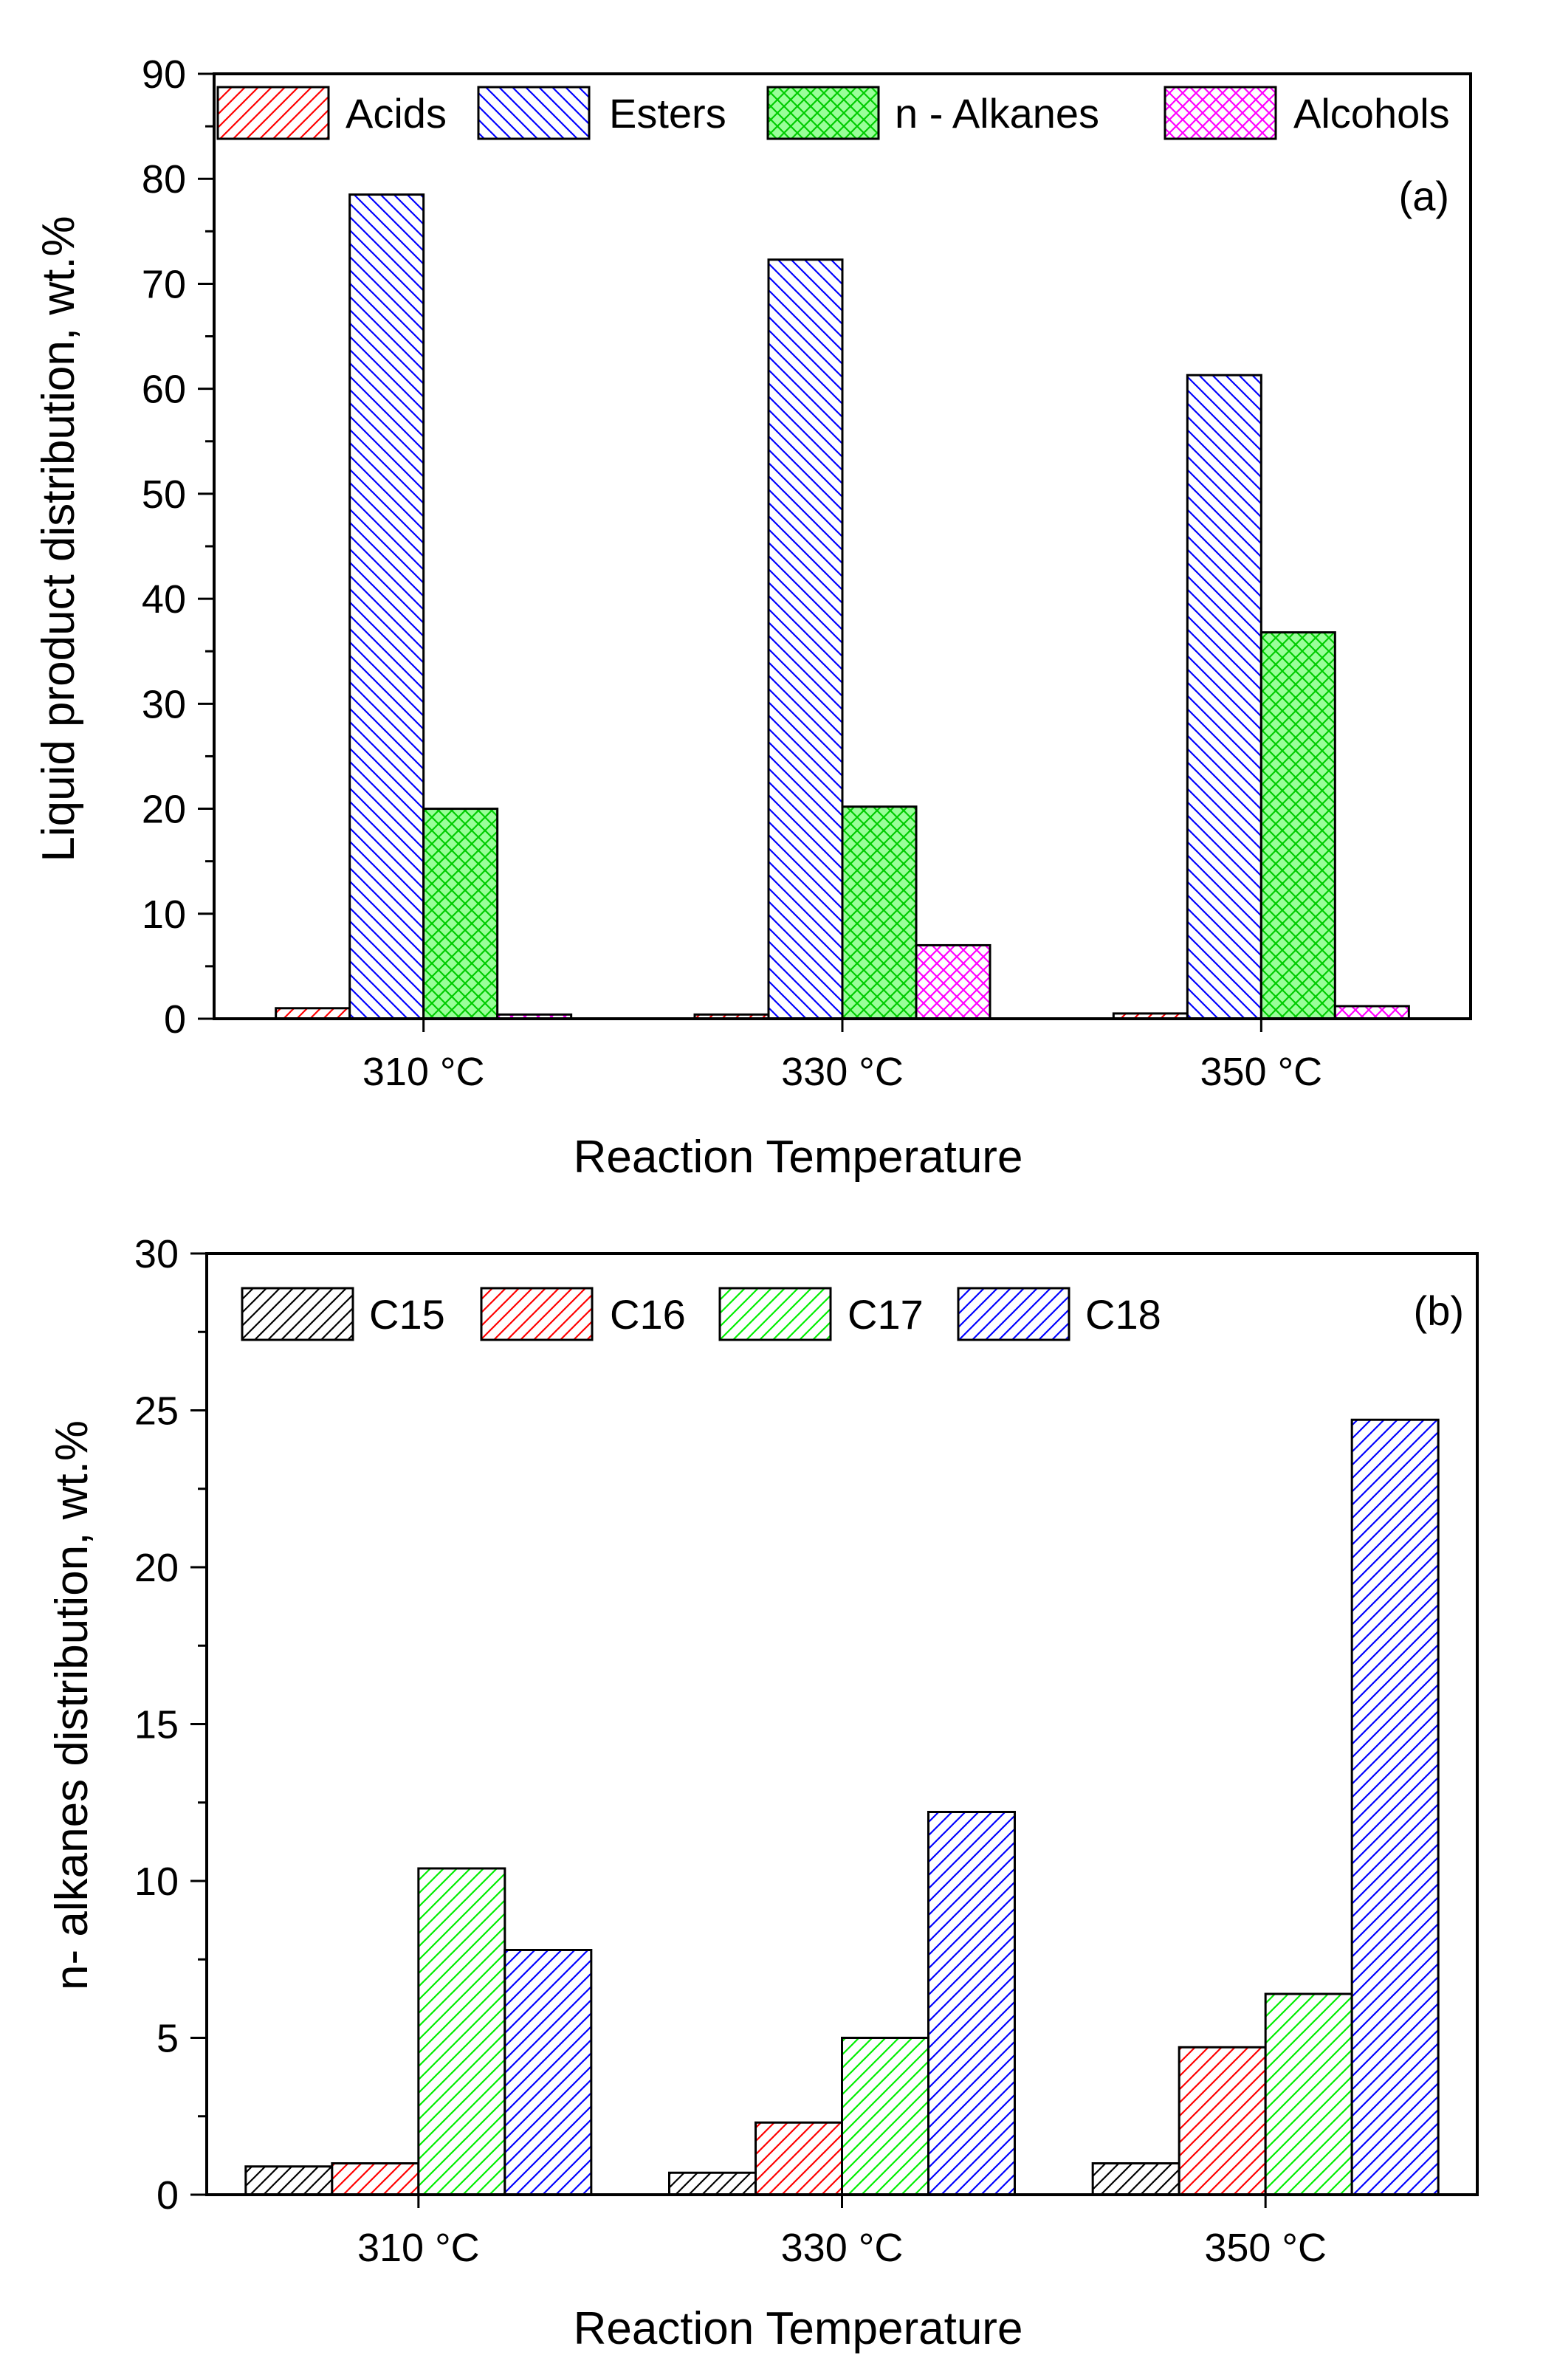  Describe the element at coordinates (164, 180) in the screenshot. I see `panel-a-y-tick-label: 80` at that location.